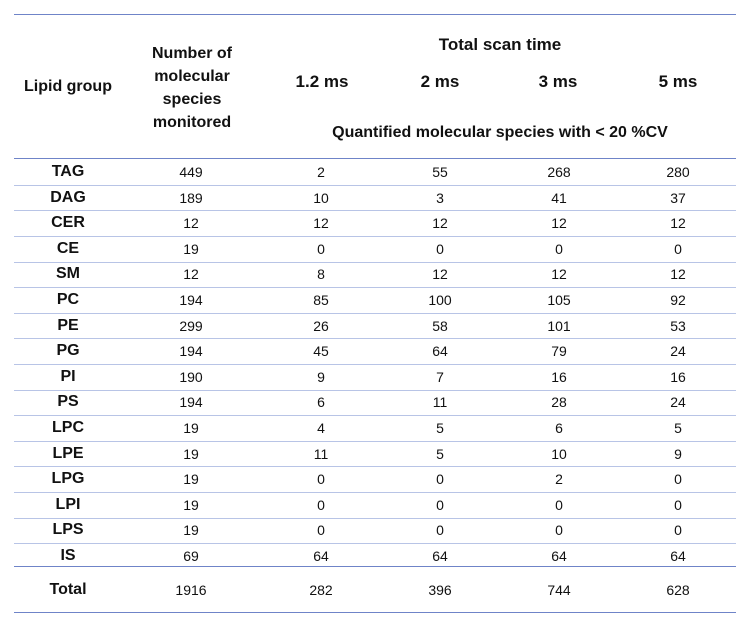 This screenshot has width=750, height=624. Describe the element at coordinates (678, 198) in the screenshot. I see `quantified-count: 37` at that location.